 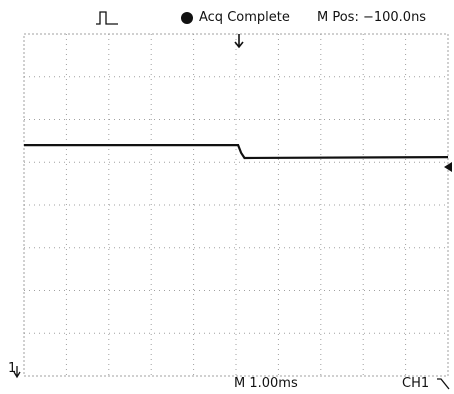 What do you see at coordinates (239, 41) in the screenshot?
I see `trigger-position-arrow-icon` at bounding box center [239, 41].